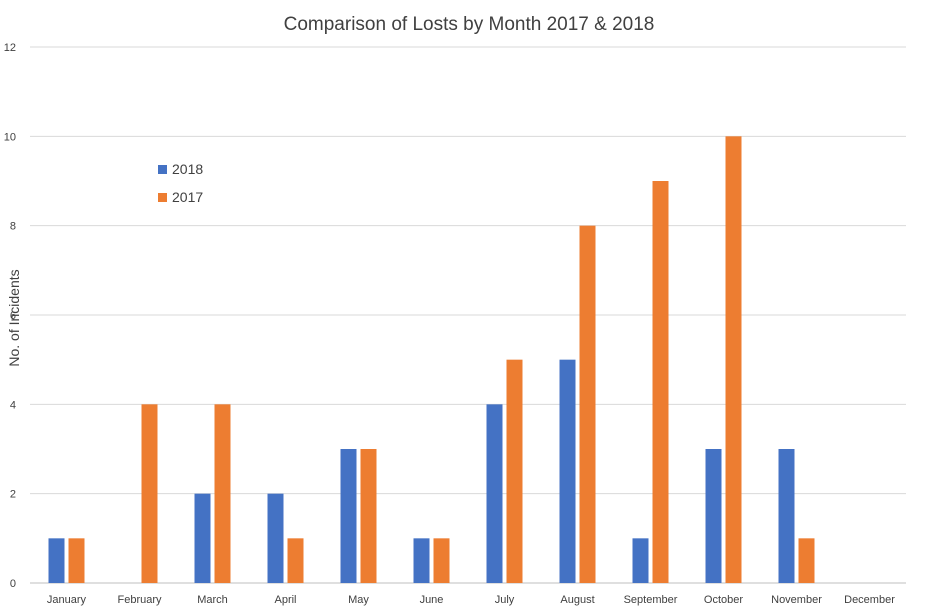 The width and height of the screenshot is (939, 612). What do you see at coordinates (469, 24) in the screenshot?
I see `chart-title: Comparison of Losts by Month 2017 & 2018` at bounding box center [469, 24].